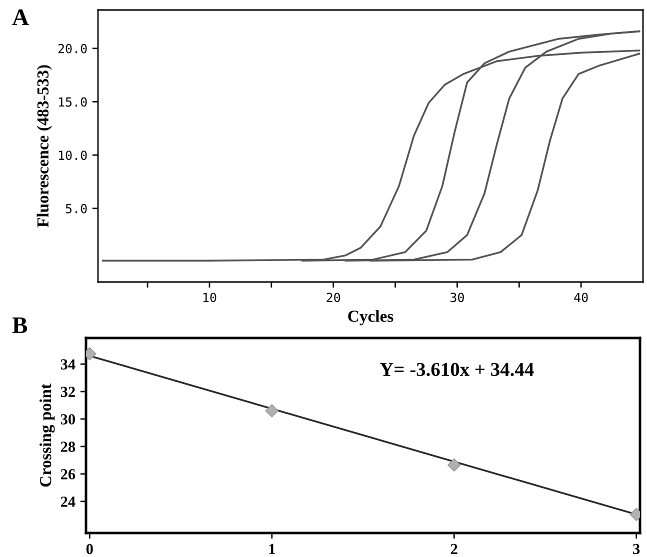 Image resolution: width=647 pixels, height=557 pixels. Describe the element at coordinates (333, 297) in the screenshot. I see `x-tick-label: 20` at that location.